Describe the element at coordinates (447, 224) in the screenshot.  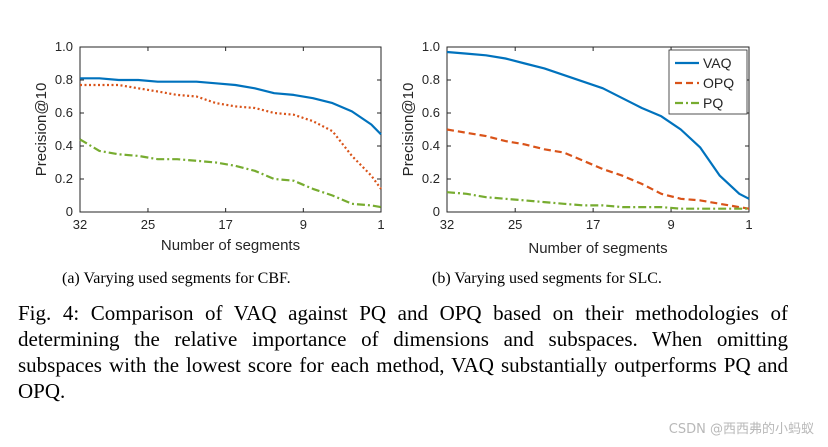
I see `slc-xtick-label: 32` at that location.